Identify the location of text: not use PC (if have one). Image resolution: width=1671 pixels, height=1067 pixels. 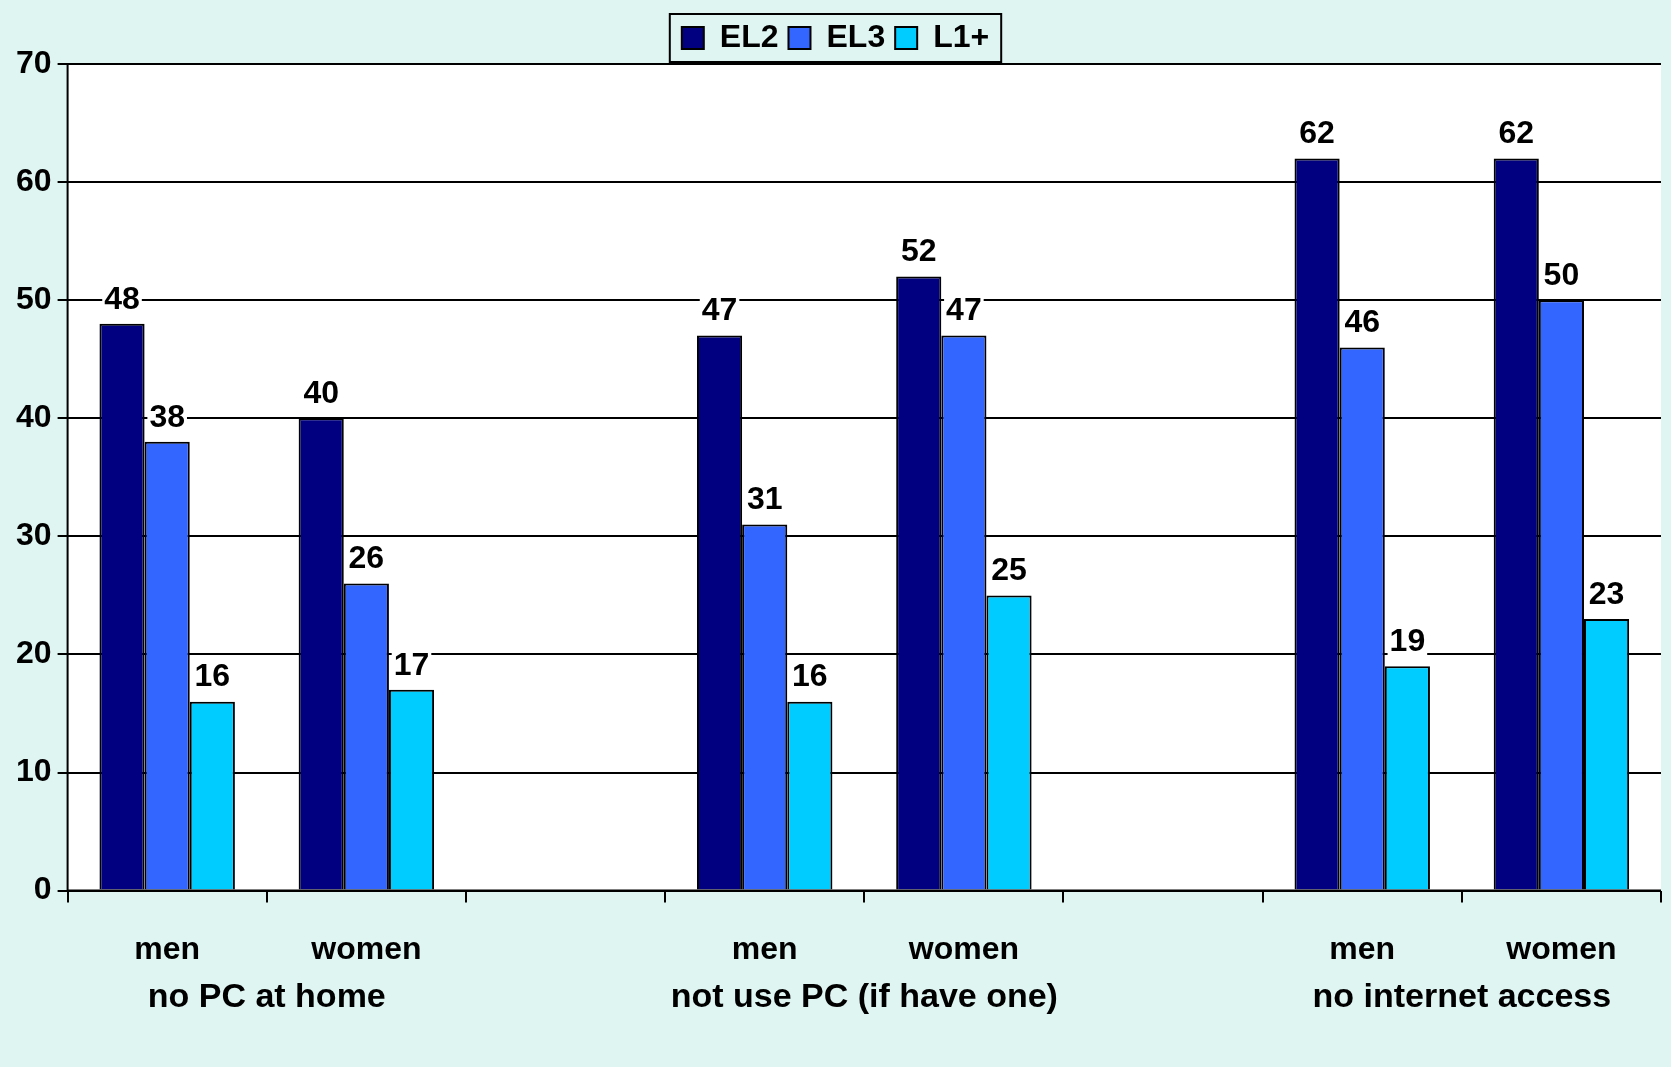
(864, 994).